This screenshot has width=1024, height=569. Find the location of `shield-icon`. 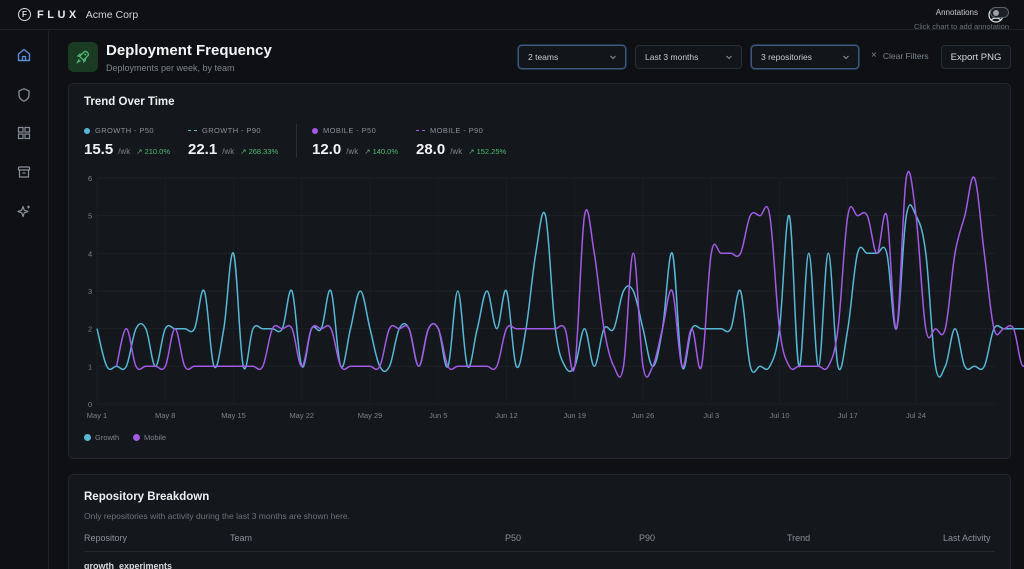

shield-icon is located at coordinates (24, 95).